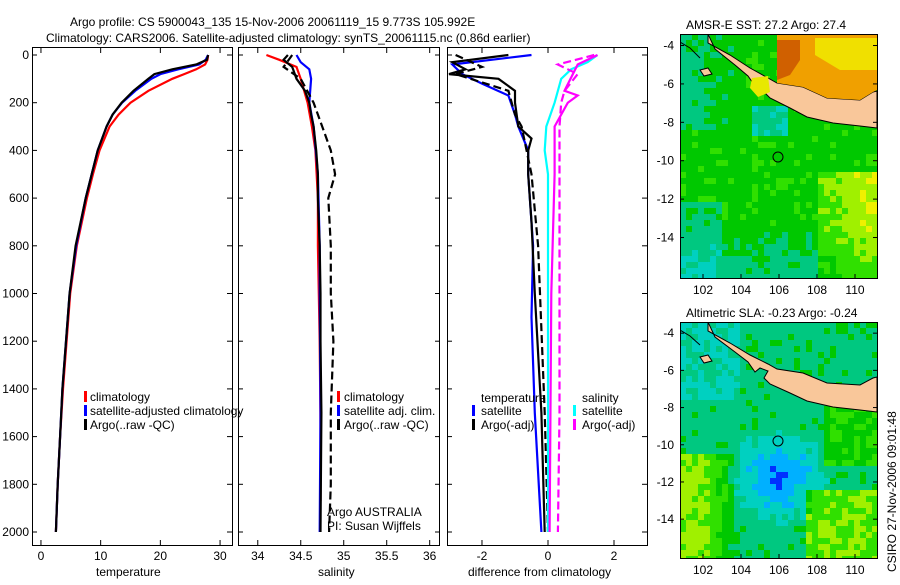 This screenshot has height=585, width=900. What do you see at coordinates (220, 556) in the screenshot?
I see `x-tick-label: 30` at bounding box center [220, 556].